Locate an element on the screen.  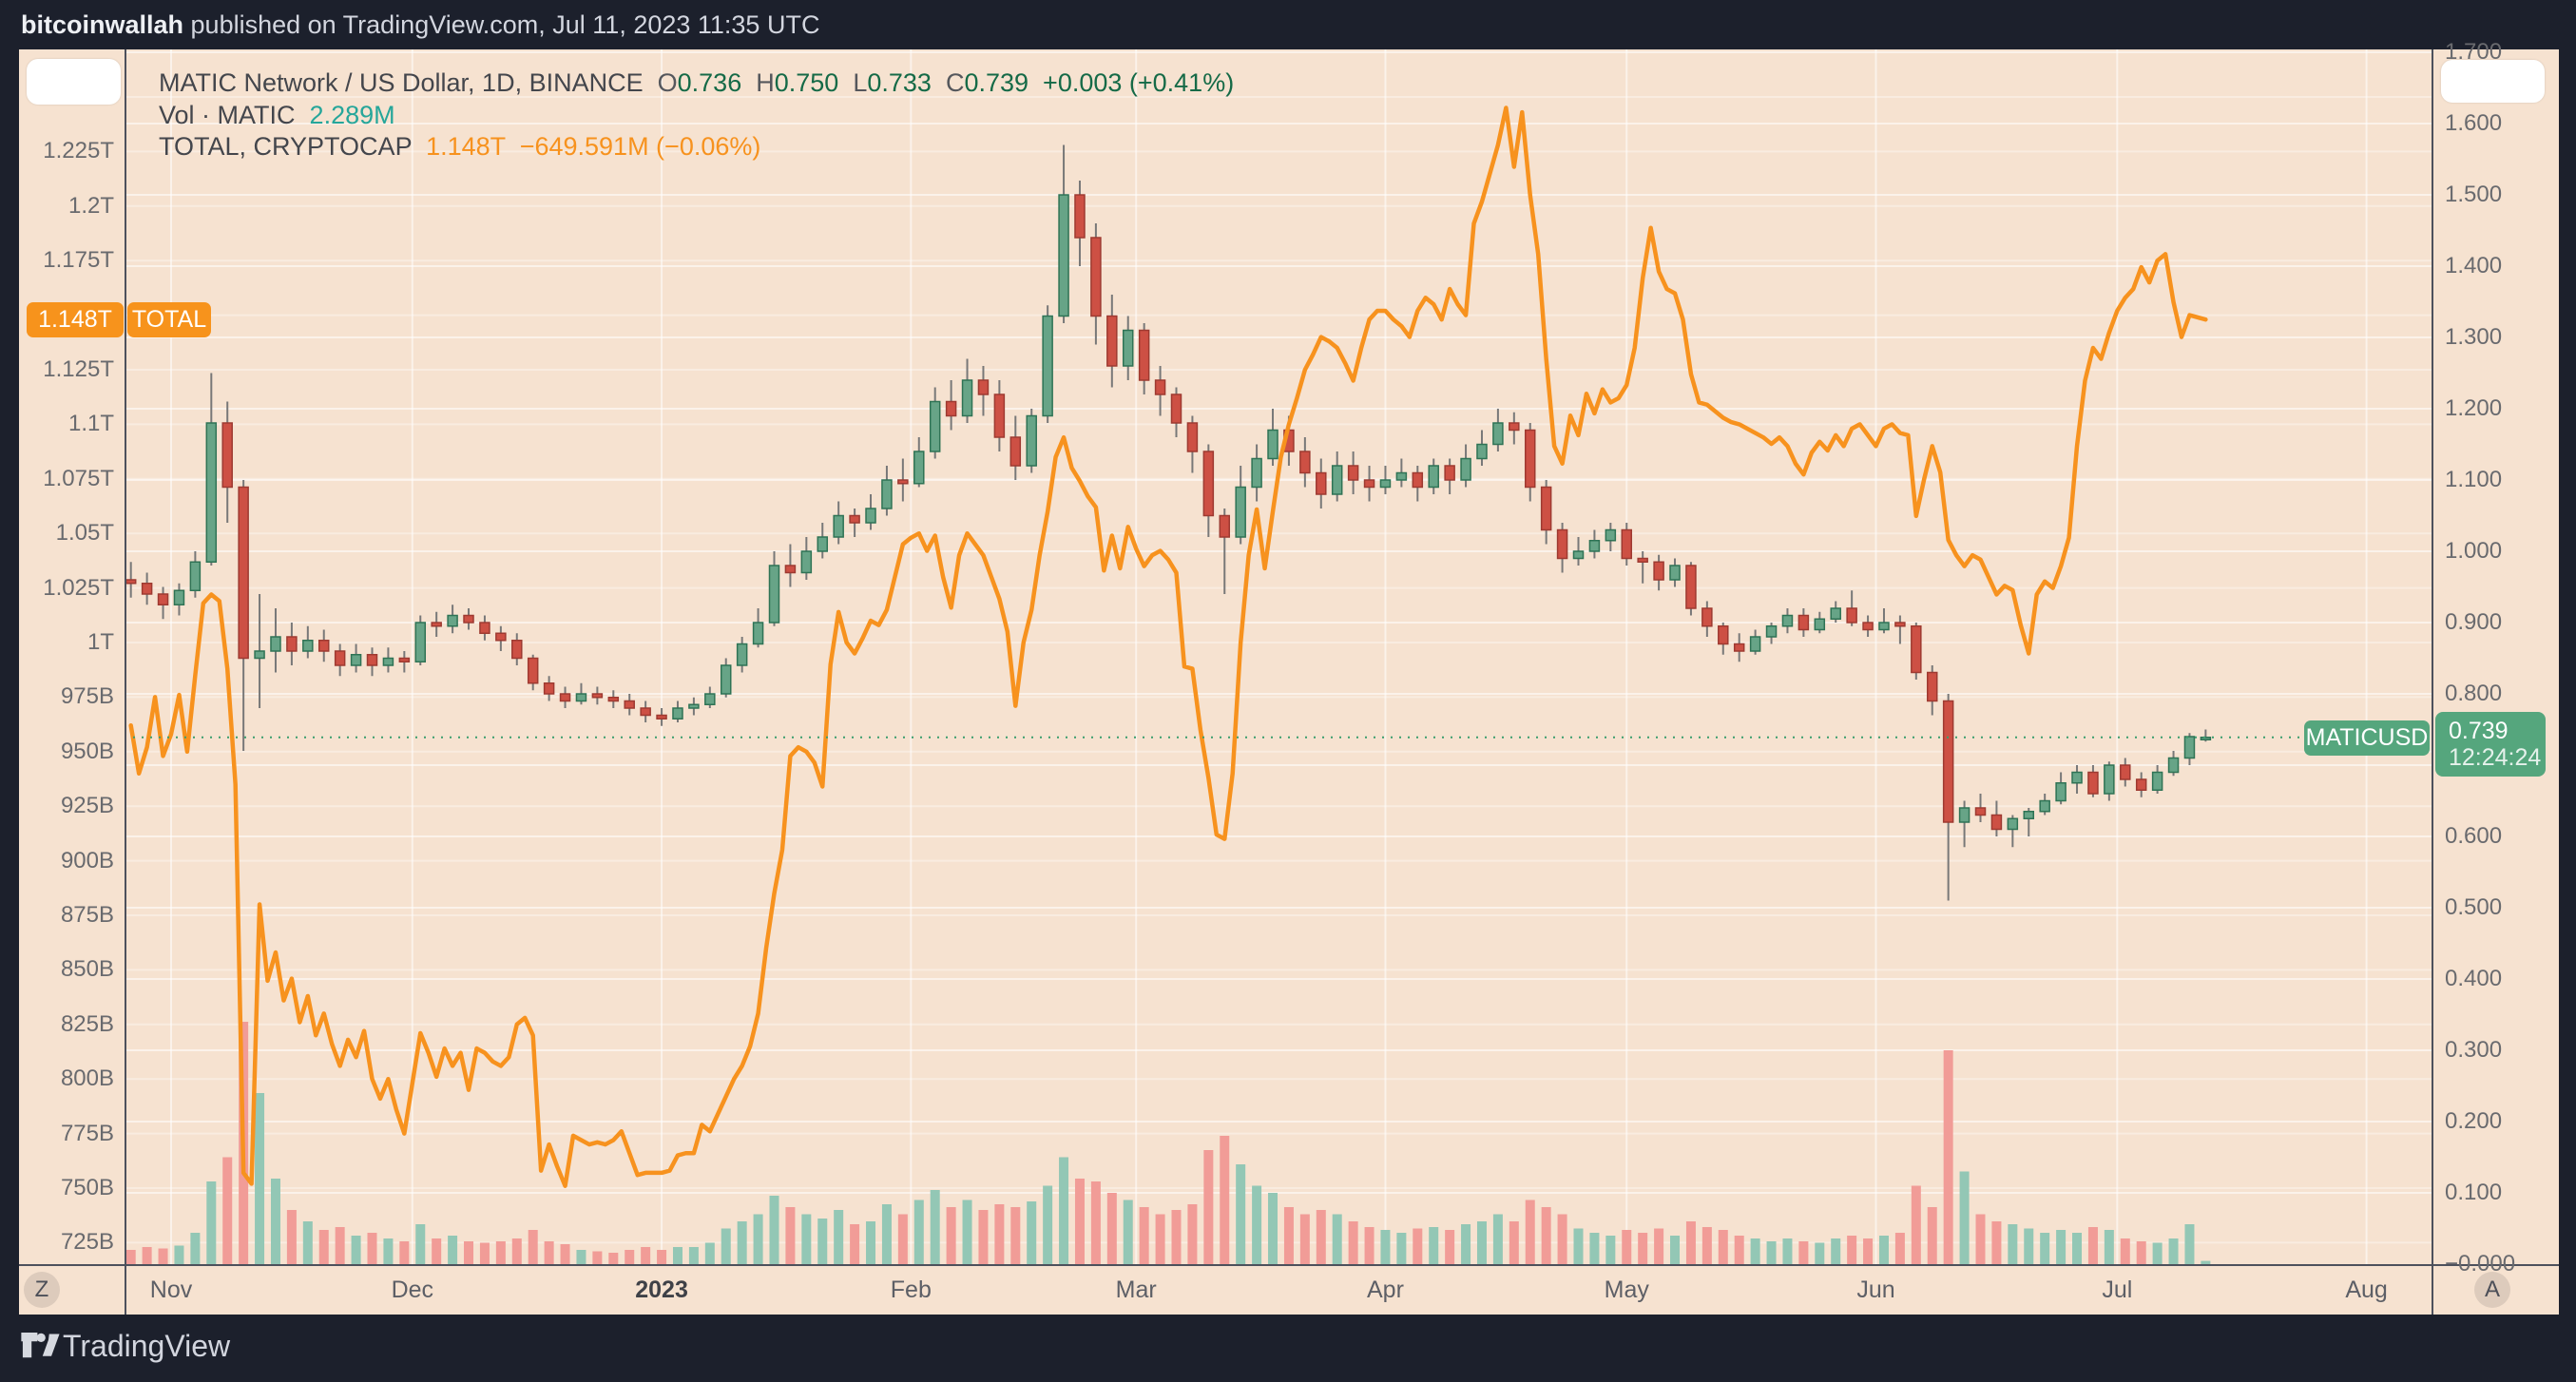
price-axis-label: 1.100 is located at coordinates (2474, 479).